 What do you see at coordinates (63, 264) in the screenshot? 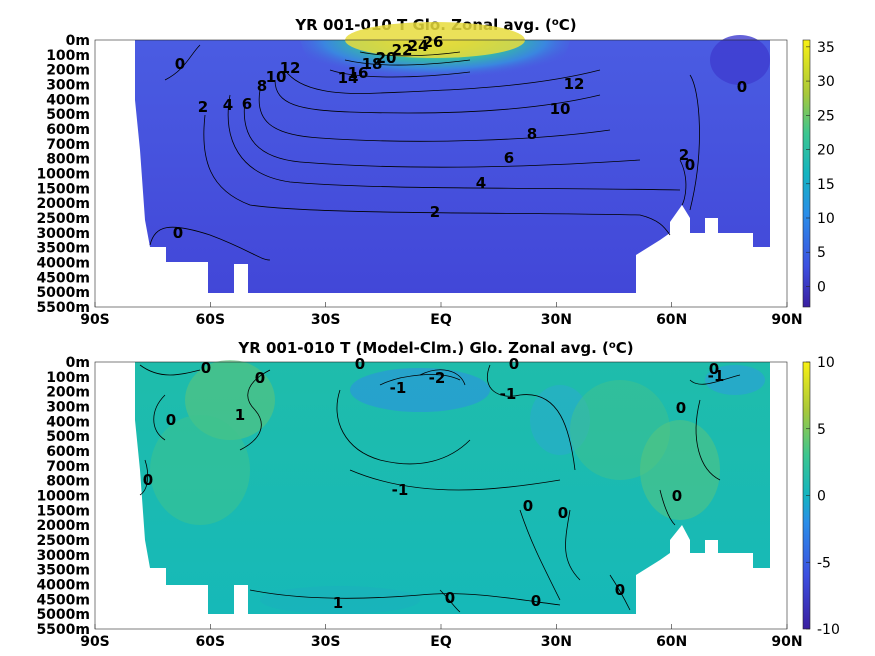
I see `y-tick-label: 4000m` at bounding box center [63, 264].